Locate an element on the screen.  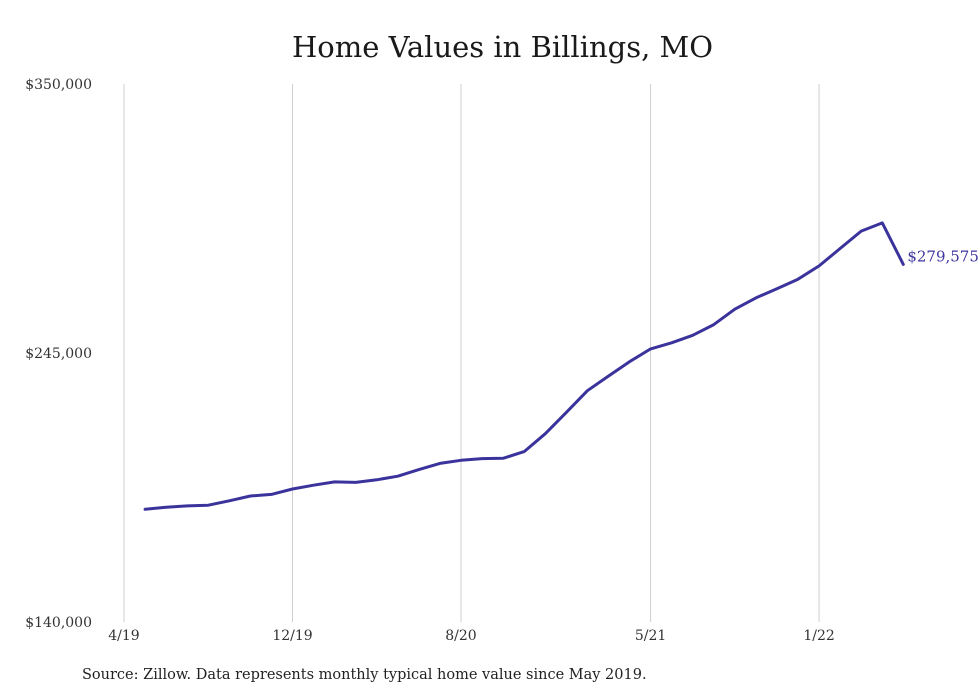
x-tick-label: 12/19 is located at coordinates (292, 636).